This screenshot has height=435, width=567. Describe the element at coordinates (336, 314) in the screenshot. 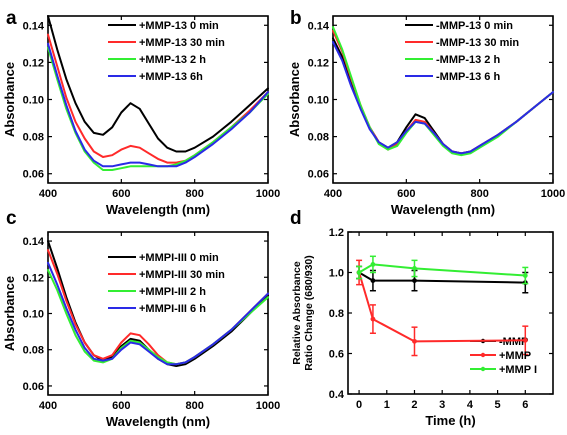

I see `y-tick-label: 0.8` at that location.